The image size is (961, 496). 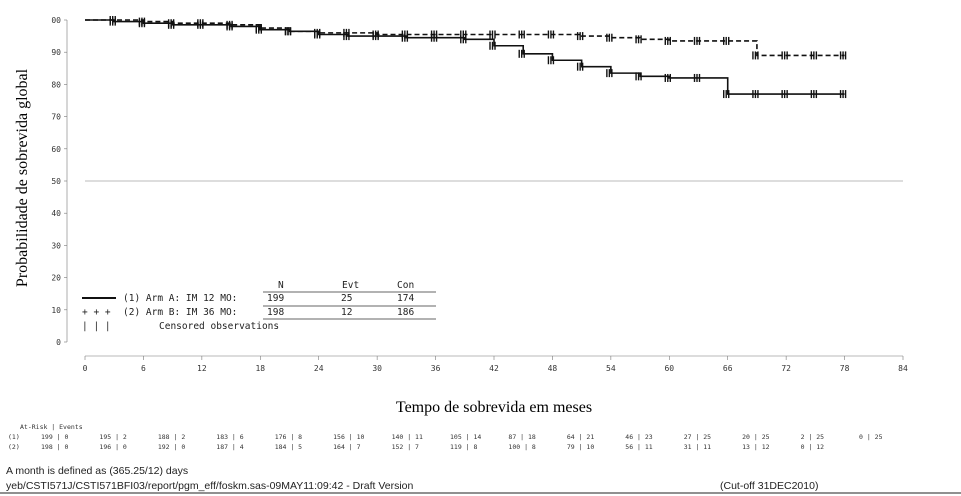 What do you see at coordinates (553, 368) in the screenshot?
I see `x-tick-label: 48` at bounding box center [553, 368].